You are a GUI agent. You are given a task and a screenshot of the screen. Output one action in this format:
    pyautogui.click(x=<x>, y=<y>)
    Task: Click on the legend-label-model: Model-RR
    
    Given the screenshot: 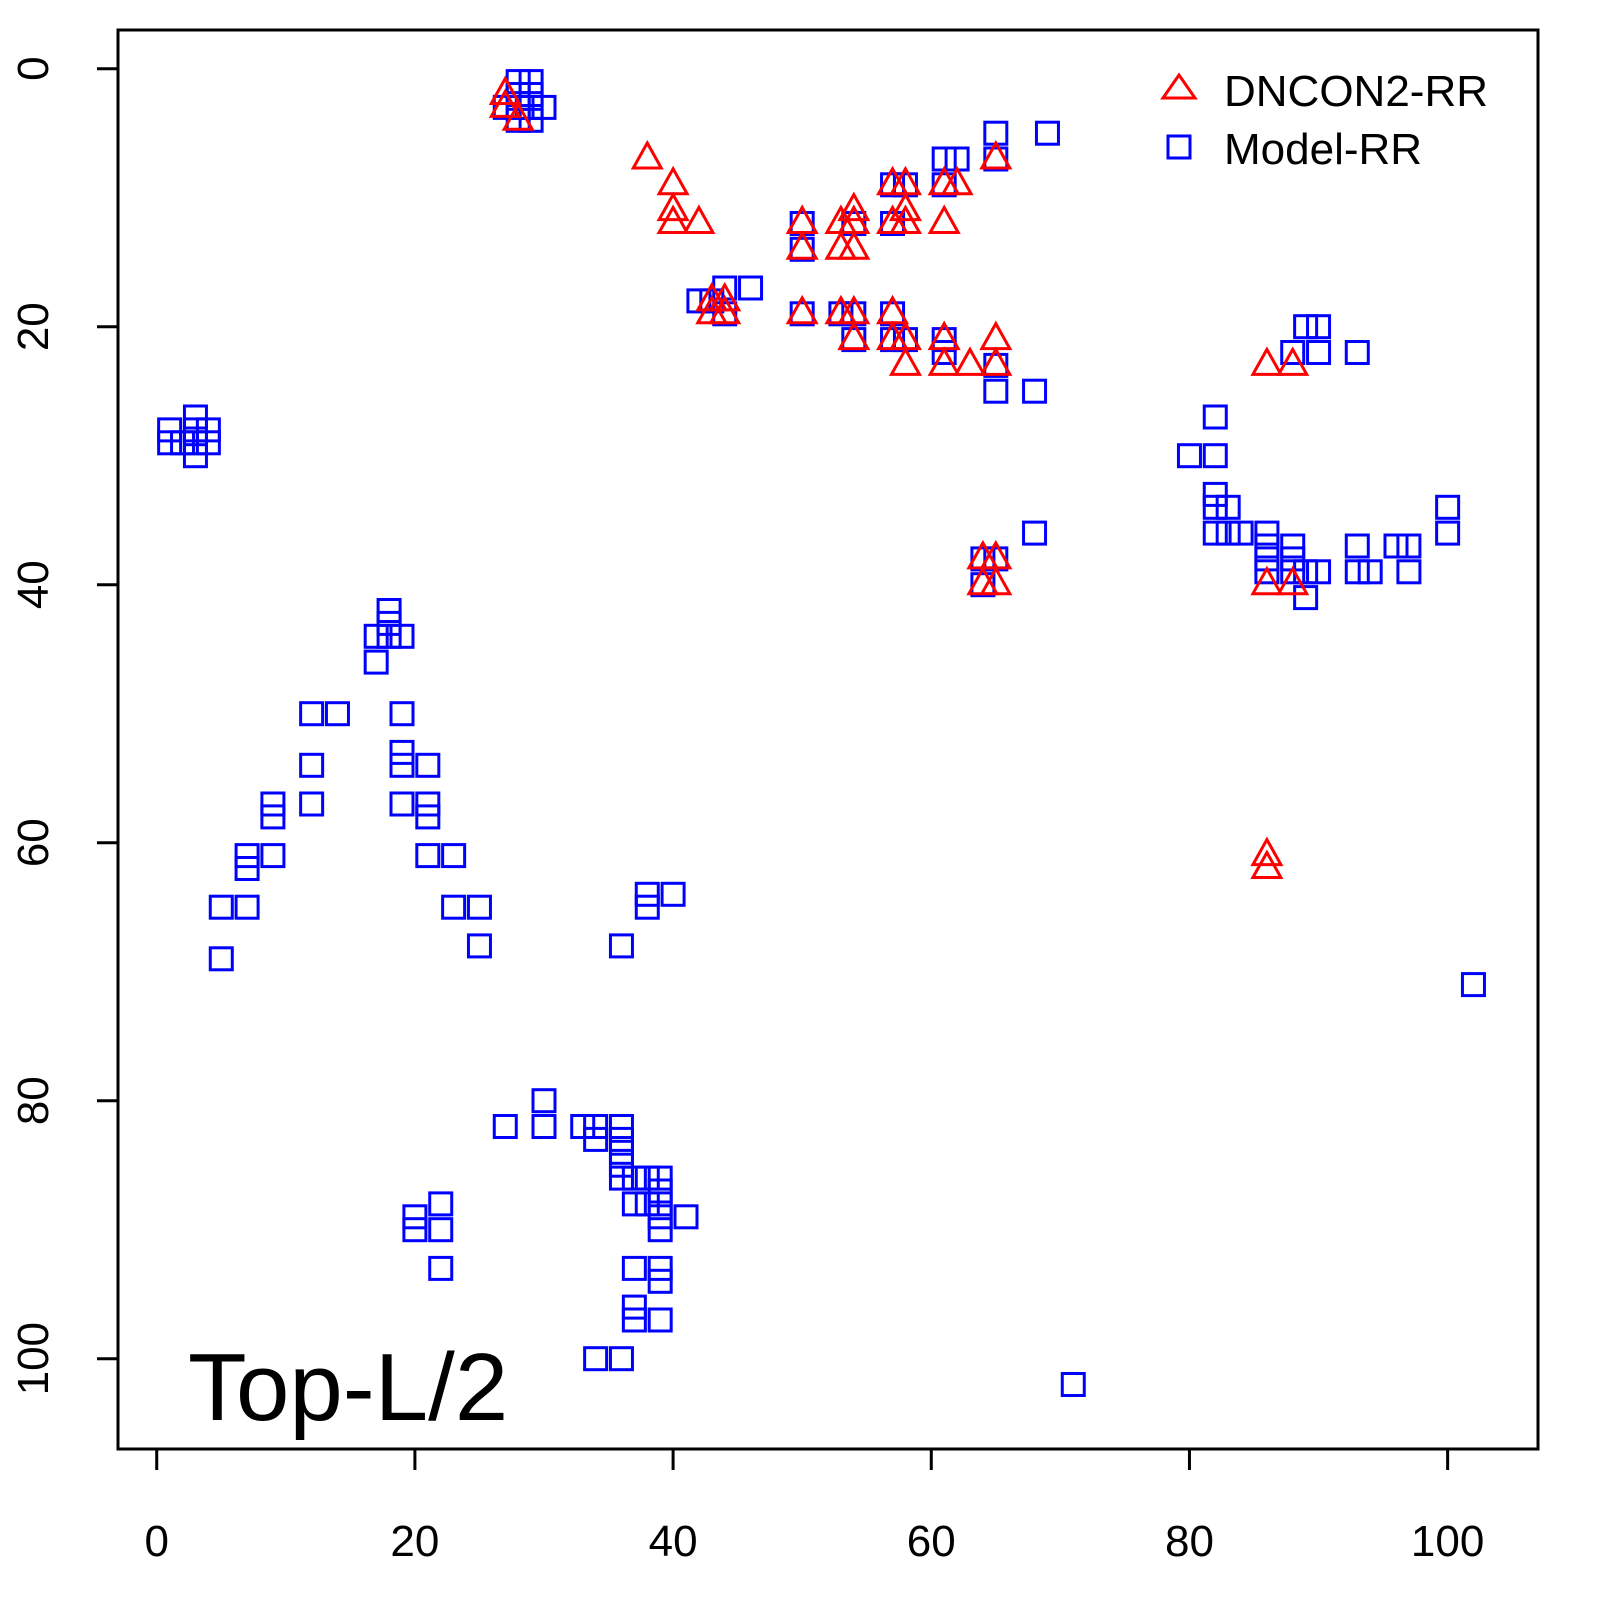 What is the action you would take?
    pyautogui.click(x=1323, y=149)
    